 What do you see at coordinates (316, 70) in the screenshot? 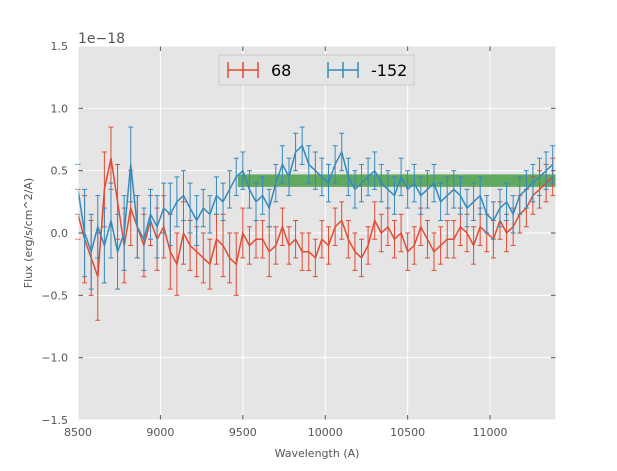
I see `legend: 68 -152` at bounding box center [316, 70].